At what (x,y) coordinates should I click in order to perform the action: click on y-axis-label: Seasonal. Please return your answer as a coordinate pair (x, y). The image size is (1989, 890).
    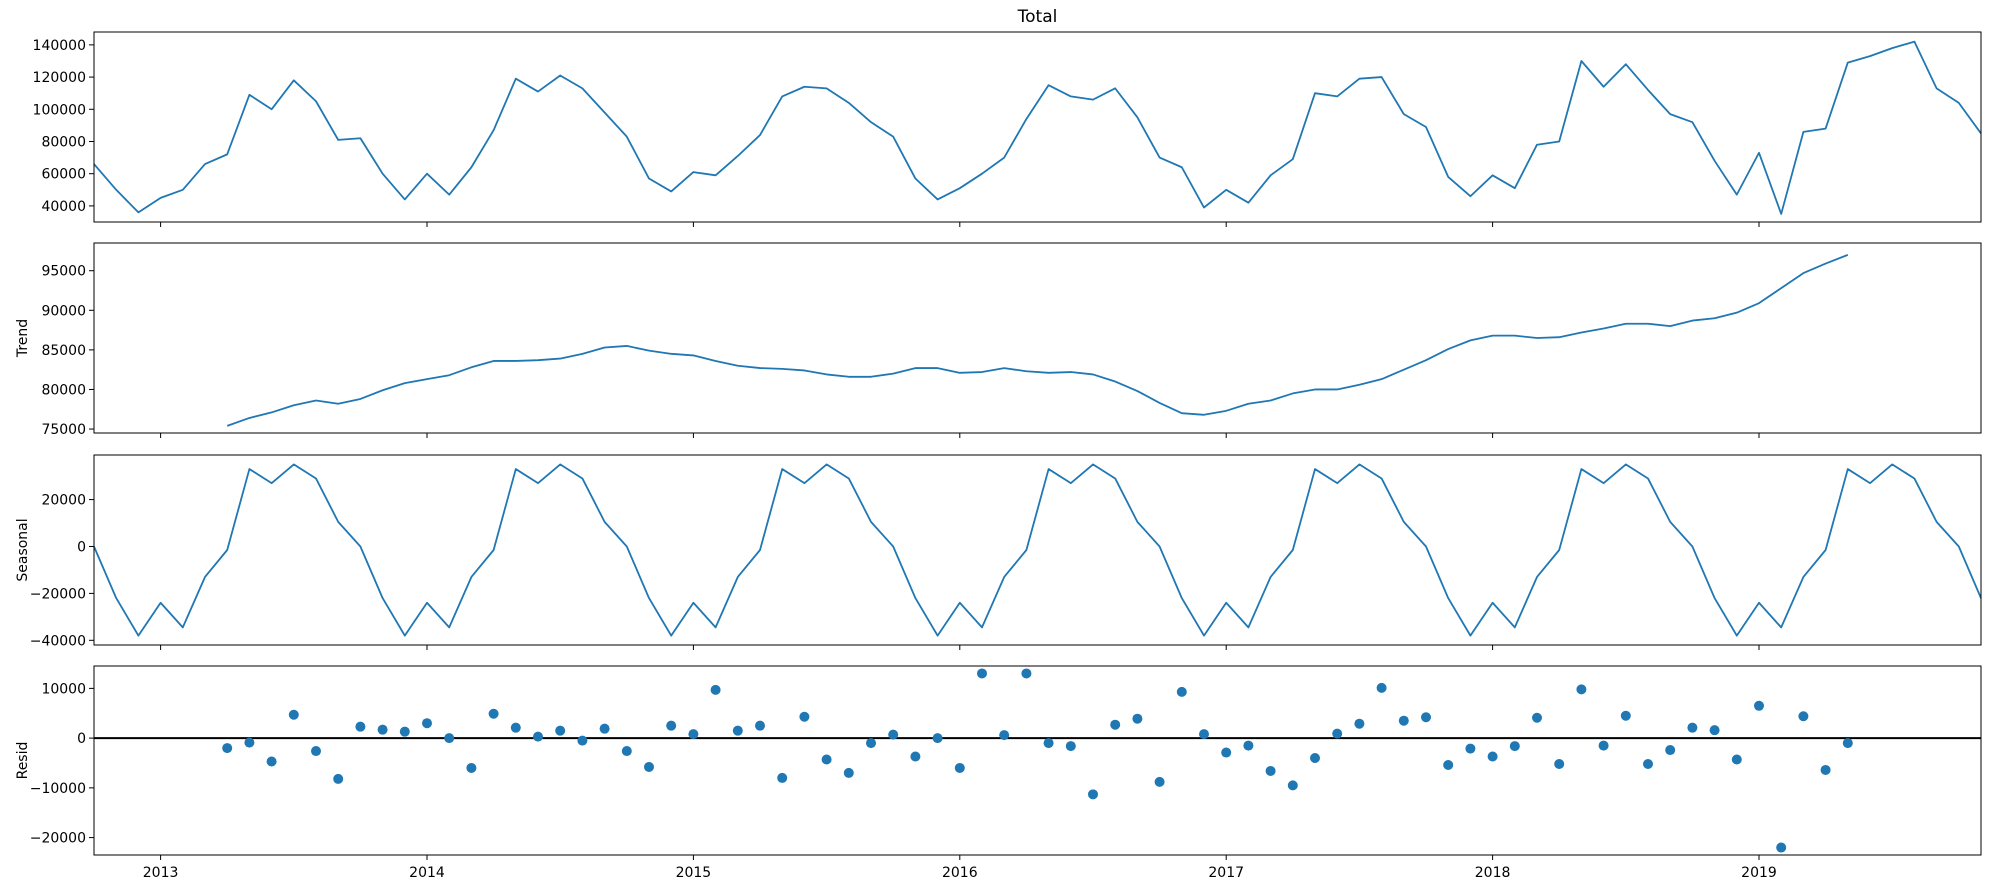
    Looking at the image, I should click on (23, 549).